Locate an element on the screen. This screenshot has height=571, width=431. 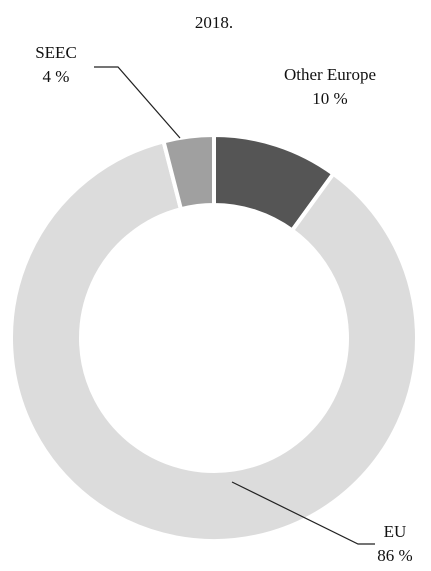
chart-title: 2018. is located at coordinates (214, 22).